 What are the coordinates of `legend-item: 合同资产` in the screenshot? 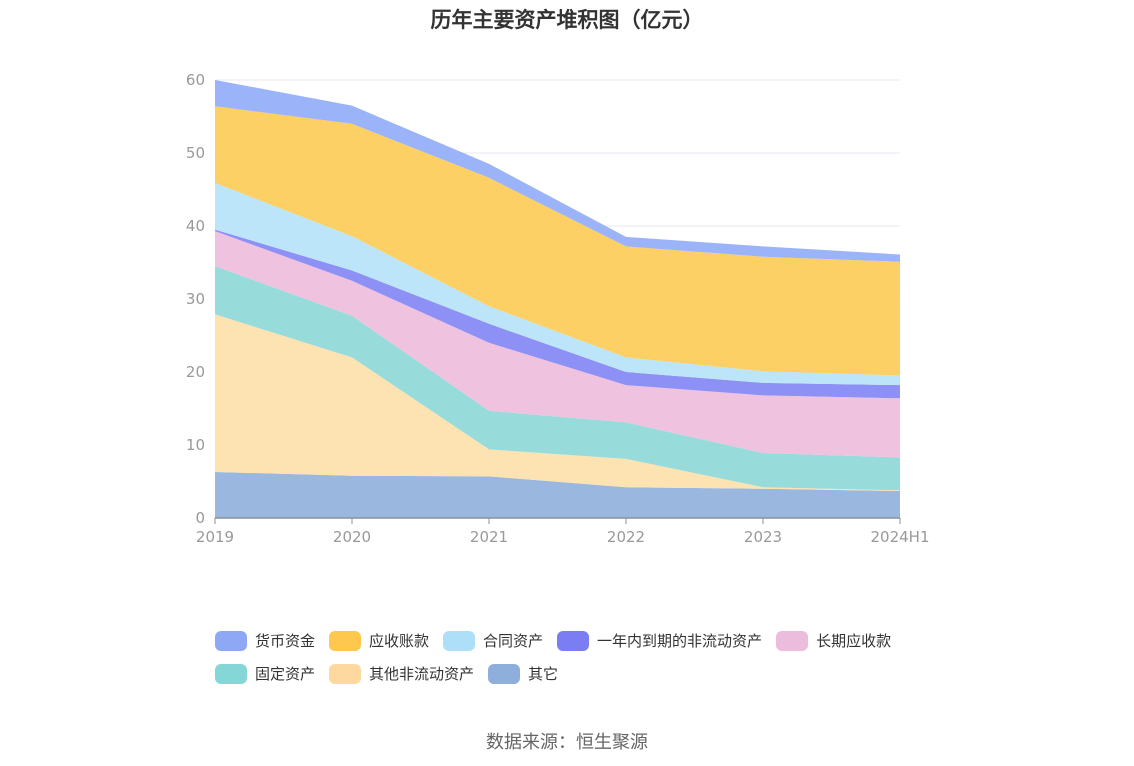 It's located at (493, 640).